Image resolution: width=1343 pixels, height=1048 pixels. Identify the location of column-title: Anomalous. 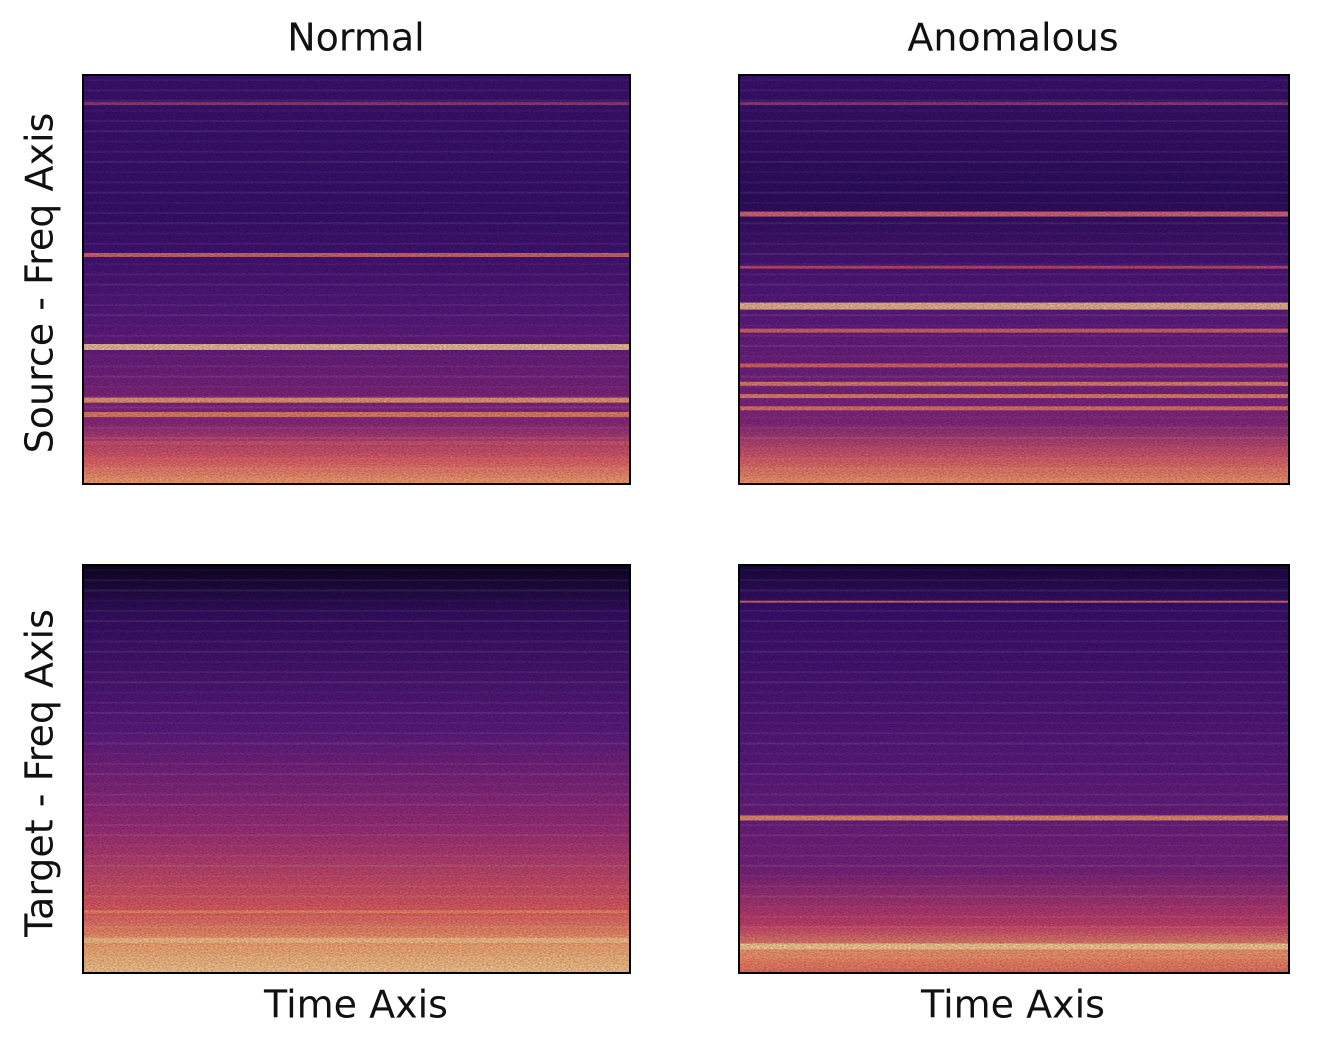
(1012, 38).